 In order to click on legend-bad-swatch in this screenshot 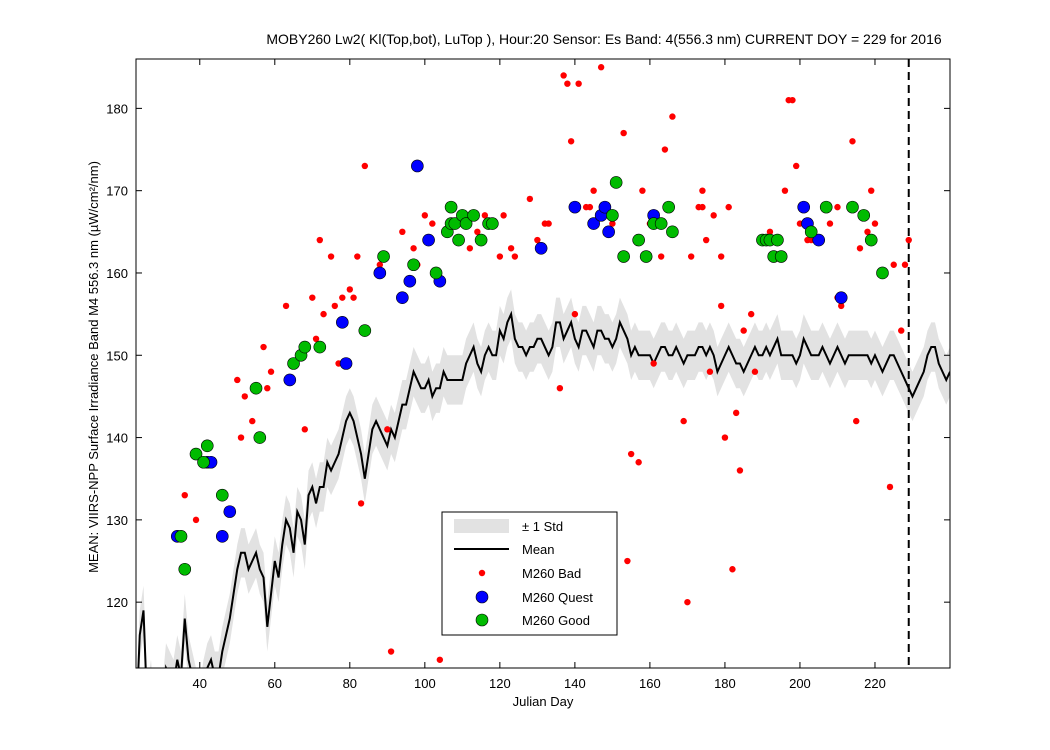, I will do `click(482, 573)`.